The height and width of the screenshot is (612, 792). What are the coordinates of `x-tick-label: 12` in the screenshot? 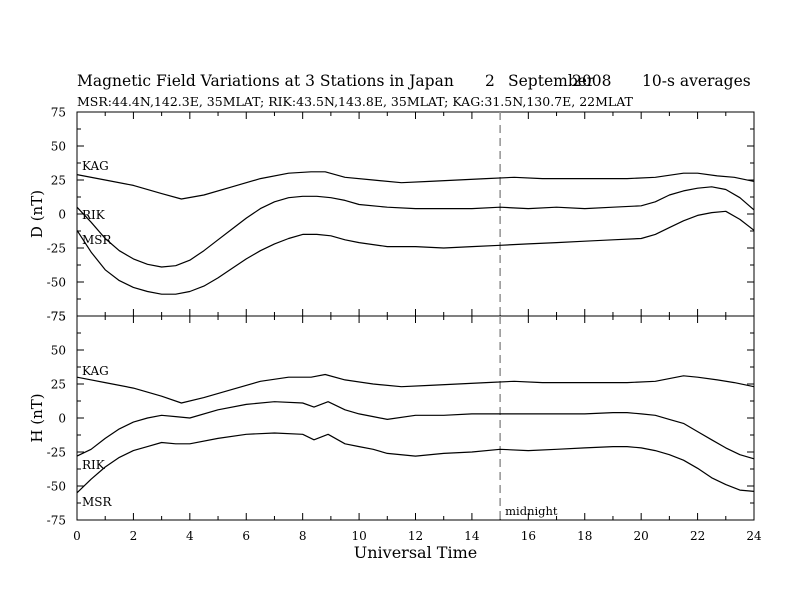 It's located at (415, 536).